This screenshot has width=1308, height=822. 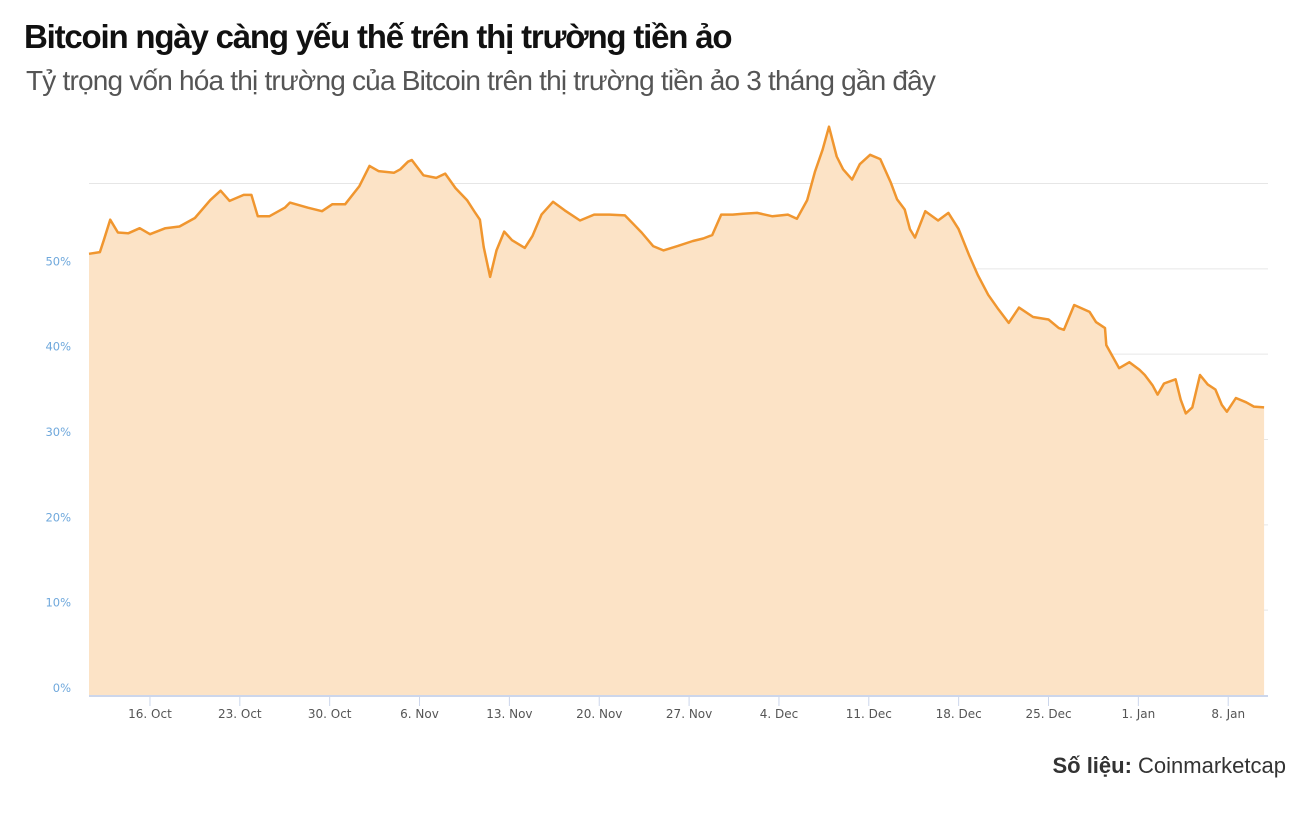 What do you see at coordinates (869, 714) in the screenshot?
I see `x-tick-label: 11. Dec` at bounding box center [869, 714].